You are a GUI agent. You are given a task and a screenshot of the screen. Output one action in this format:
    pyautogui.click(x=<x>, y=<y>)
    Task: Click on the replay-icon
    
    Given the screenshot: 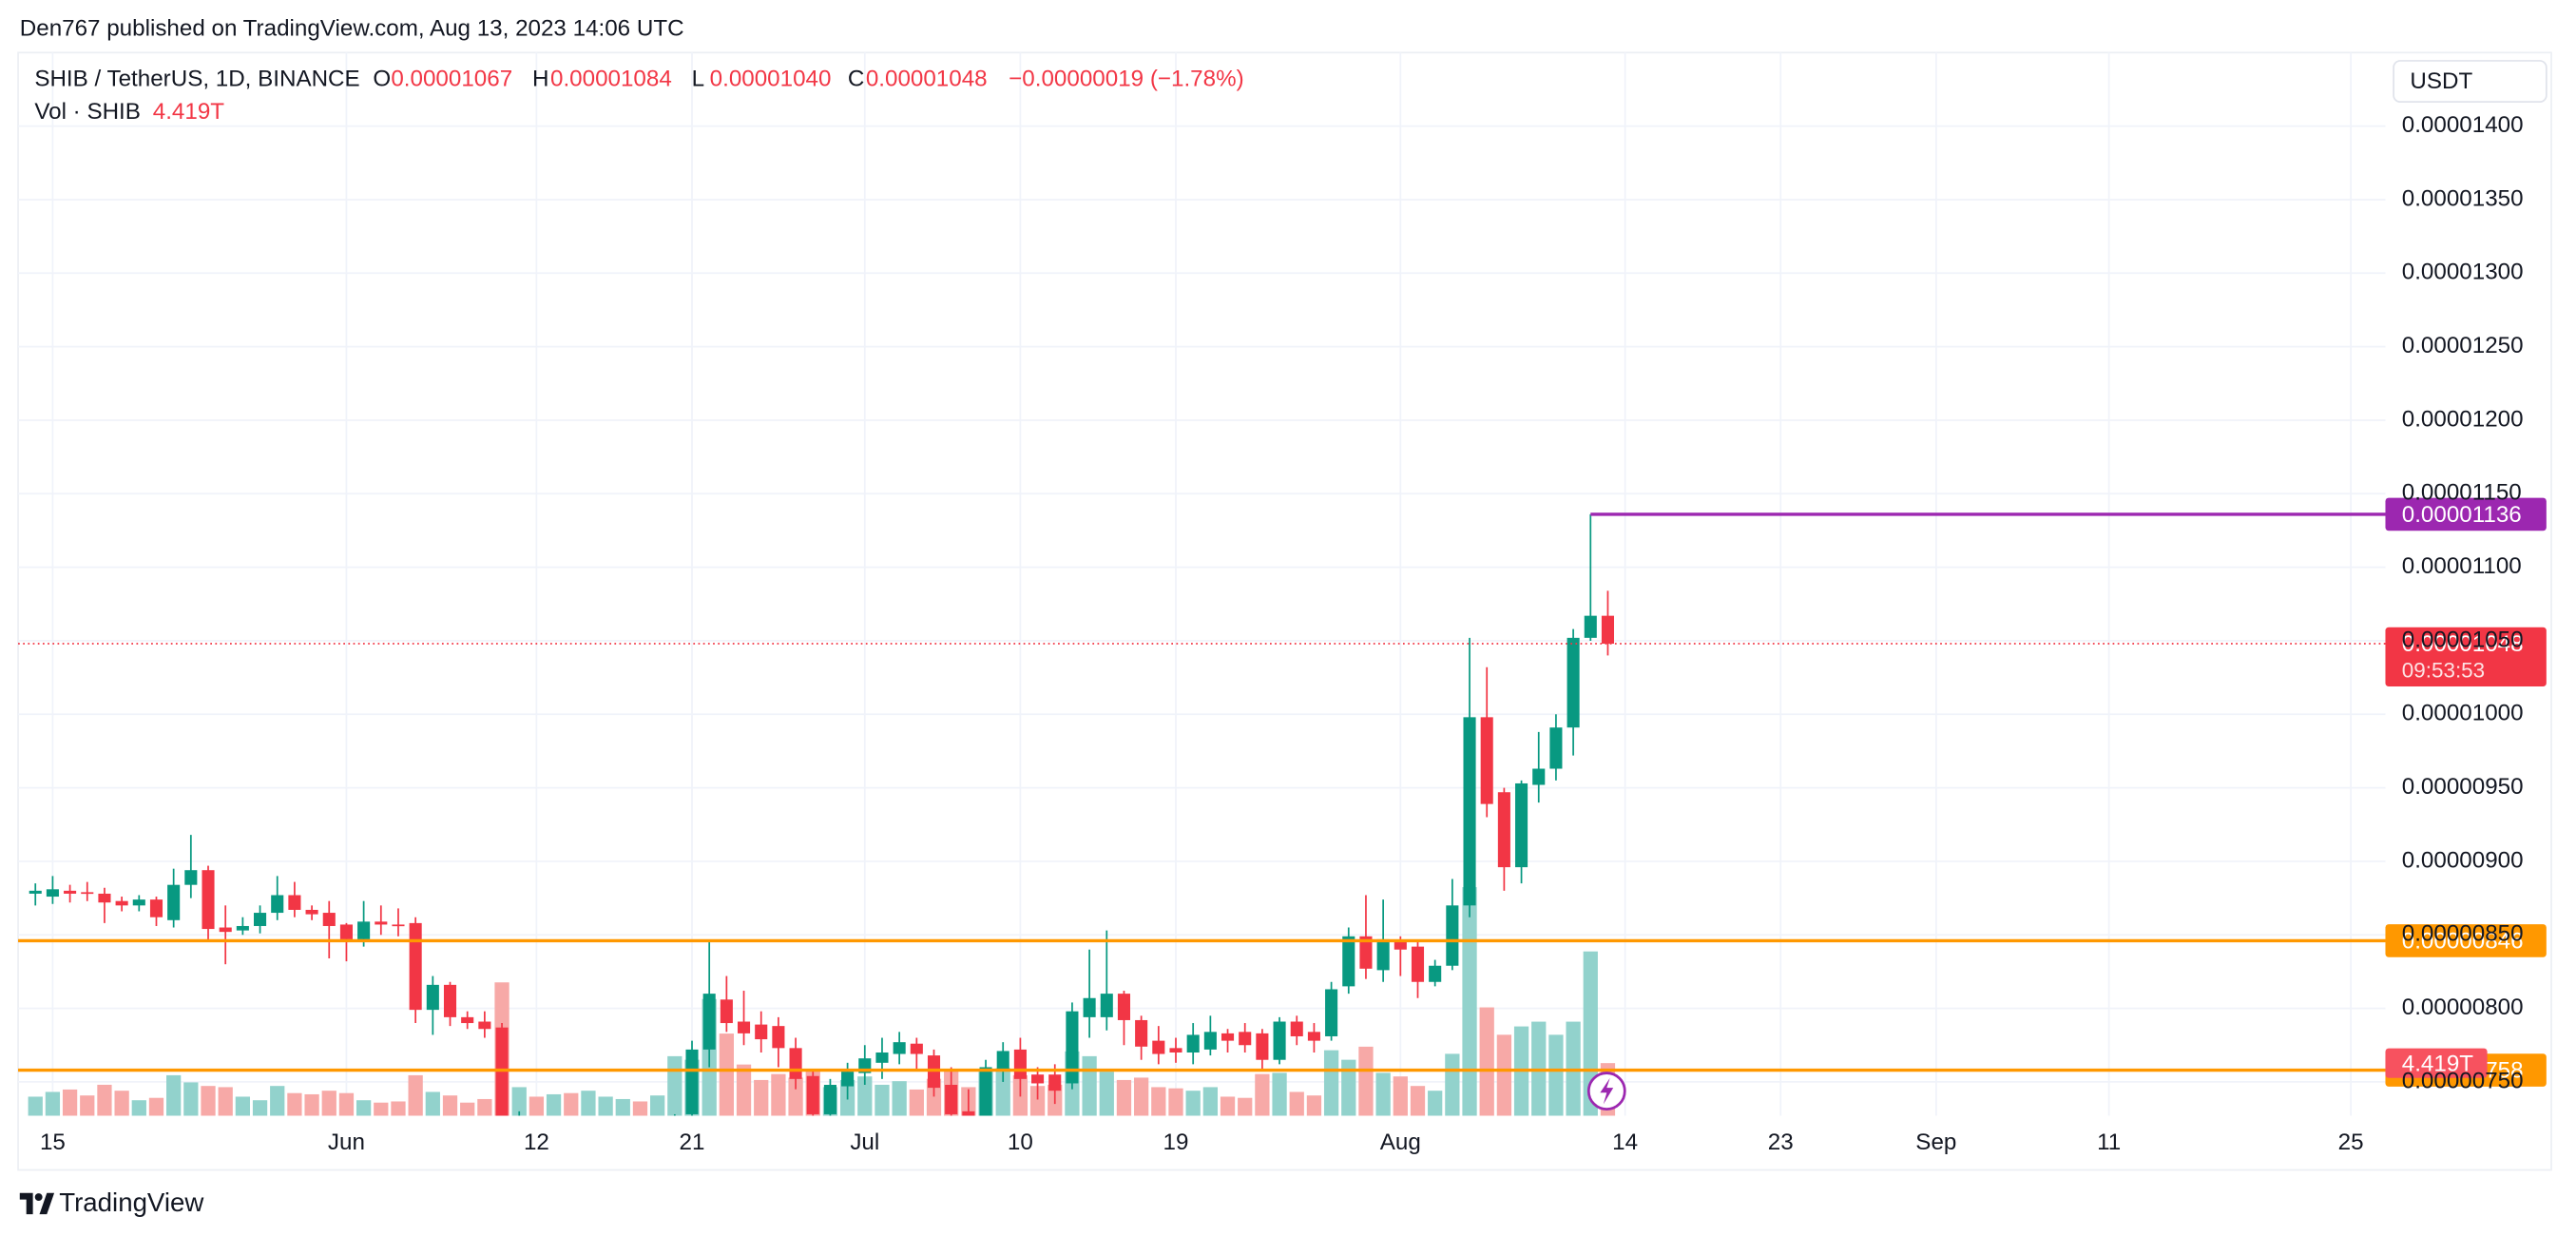 What is the action you would take?
    pyautogui.click(x=1606, y=1091)
    